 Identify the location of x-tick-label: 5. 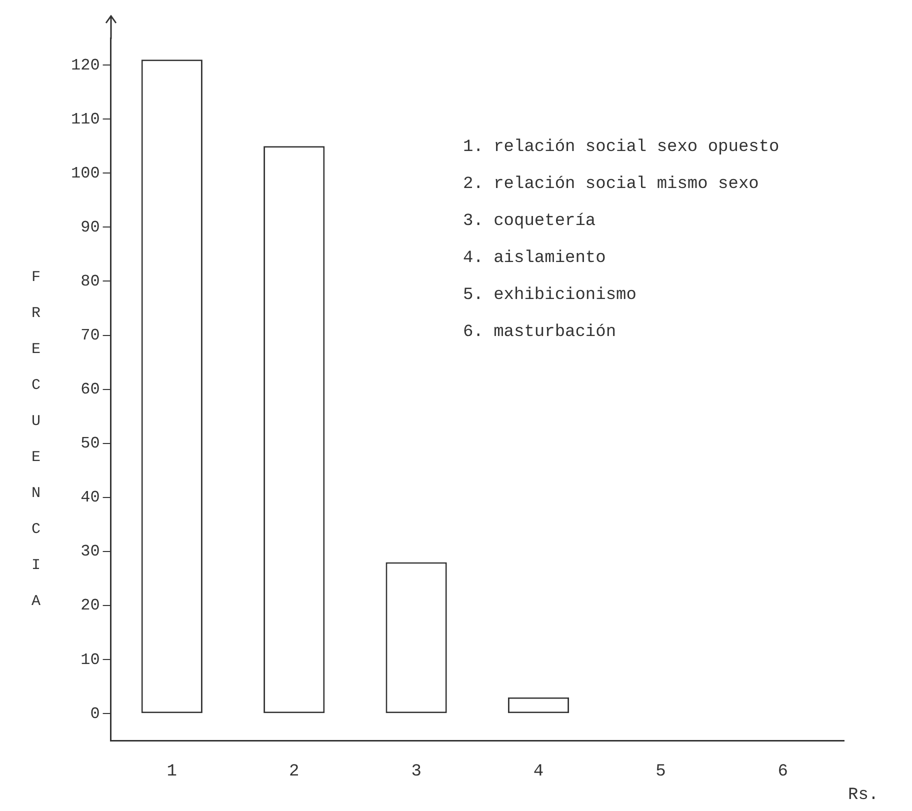
(661, 772).